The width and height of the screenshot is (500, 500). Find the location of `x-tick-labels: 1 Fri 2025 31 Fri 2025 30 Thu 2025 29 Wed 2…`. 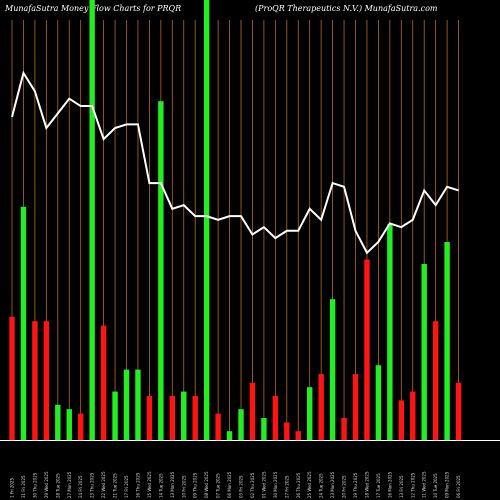

x-tick-labels: 1 Fri 2025 31 Fri 2025 30 Thu 2025 29 Wed 2… is located at coordinates (236, 484).